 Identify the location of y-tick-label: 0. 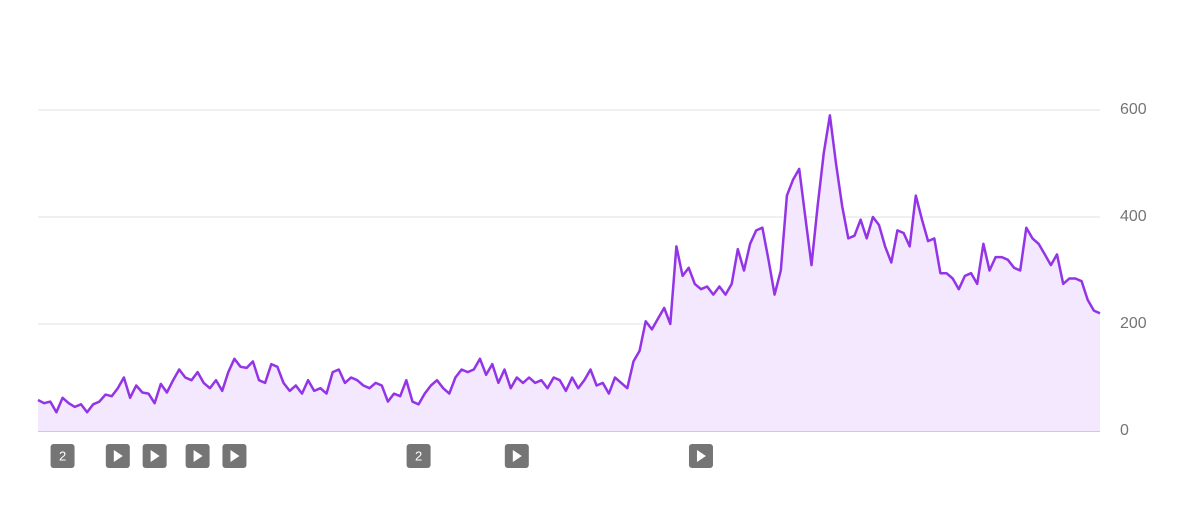
(1124, 430).